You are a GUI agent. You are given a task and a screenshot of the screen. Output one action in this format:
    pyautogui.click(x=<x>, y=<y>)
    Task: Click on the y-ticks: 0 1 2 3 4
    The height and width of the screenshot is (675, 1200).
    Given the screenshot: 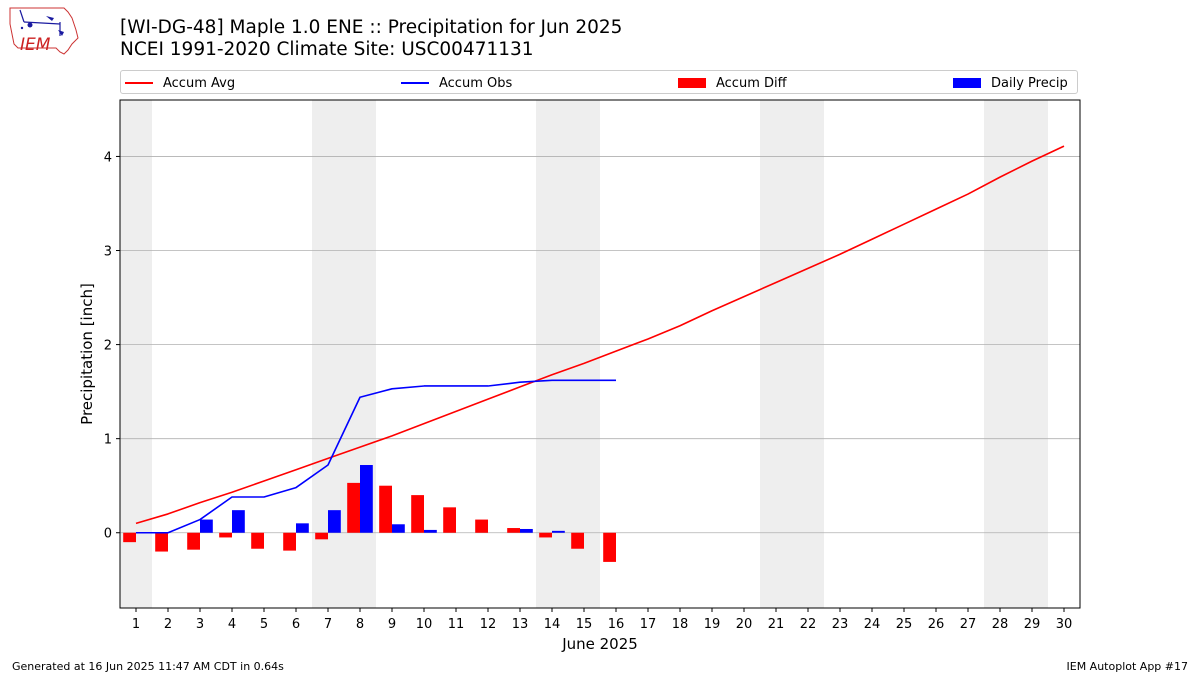 What is the action you would take?
    pyautogui.click(x=112, y=346)
    